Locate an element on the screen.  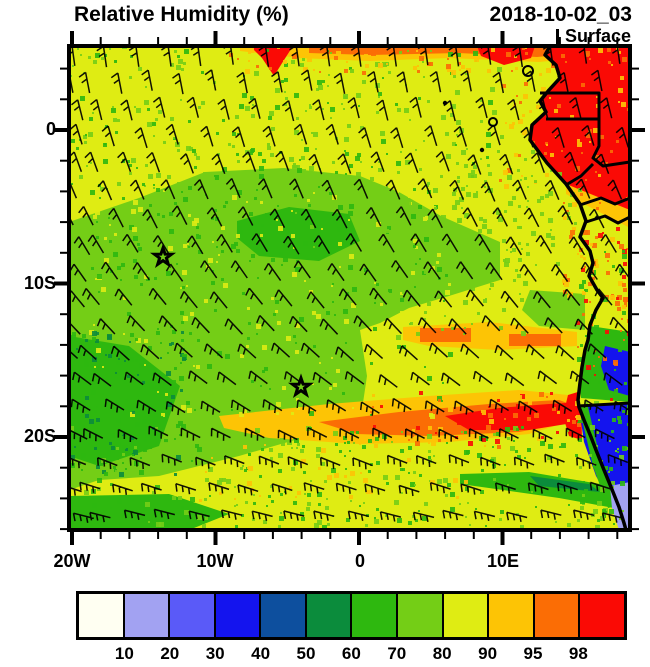
colorbar is located at coordinates (351, 615).